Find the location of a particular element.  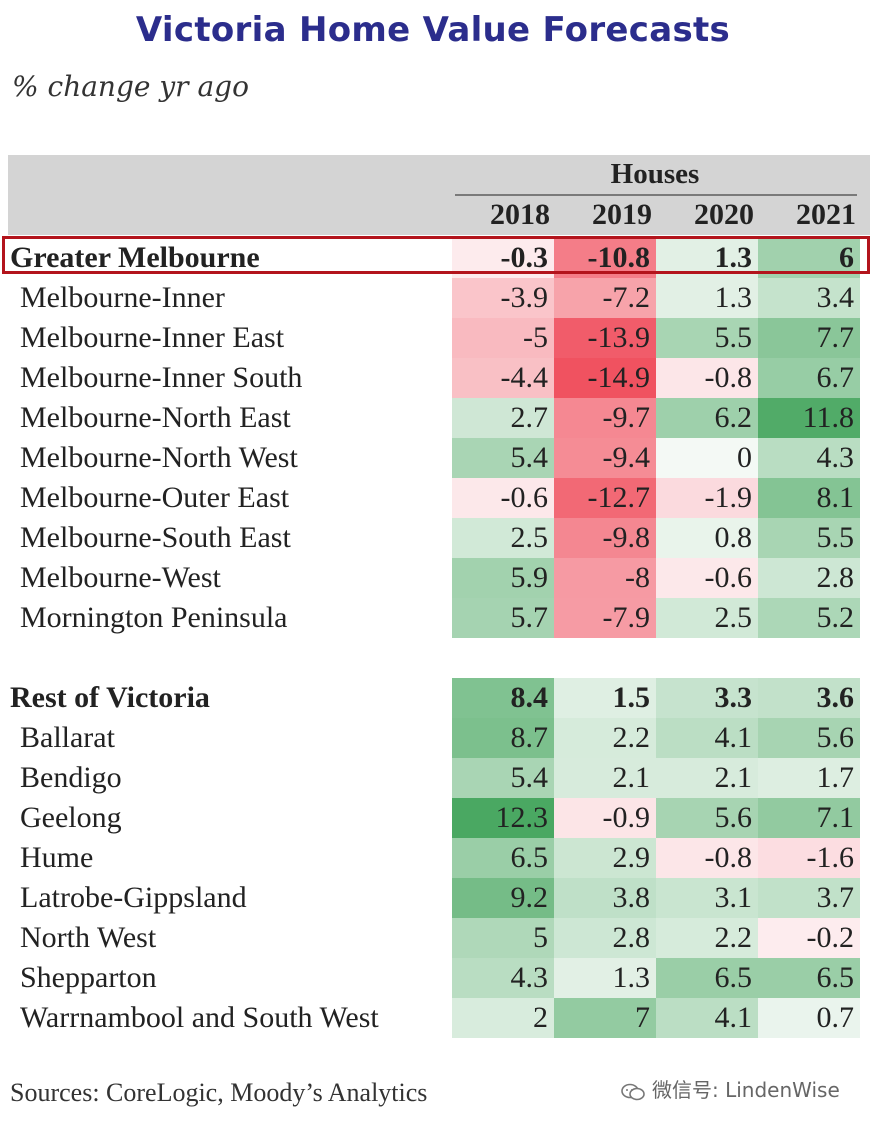

data-cell: -12.7 is located at coordinates (605, 498).